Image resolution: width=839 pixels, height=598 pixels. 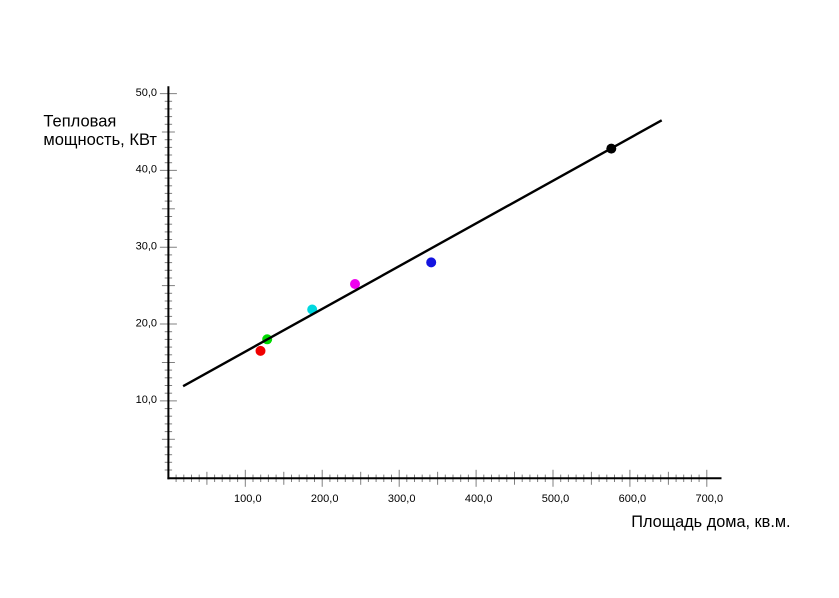 What do you see at coordinates (100, 140) in the screenshot?
I see `svg-text: мощность, КВт` at bounding box center [100, 140].